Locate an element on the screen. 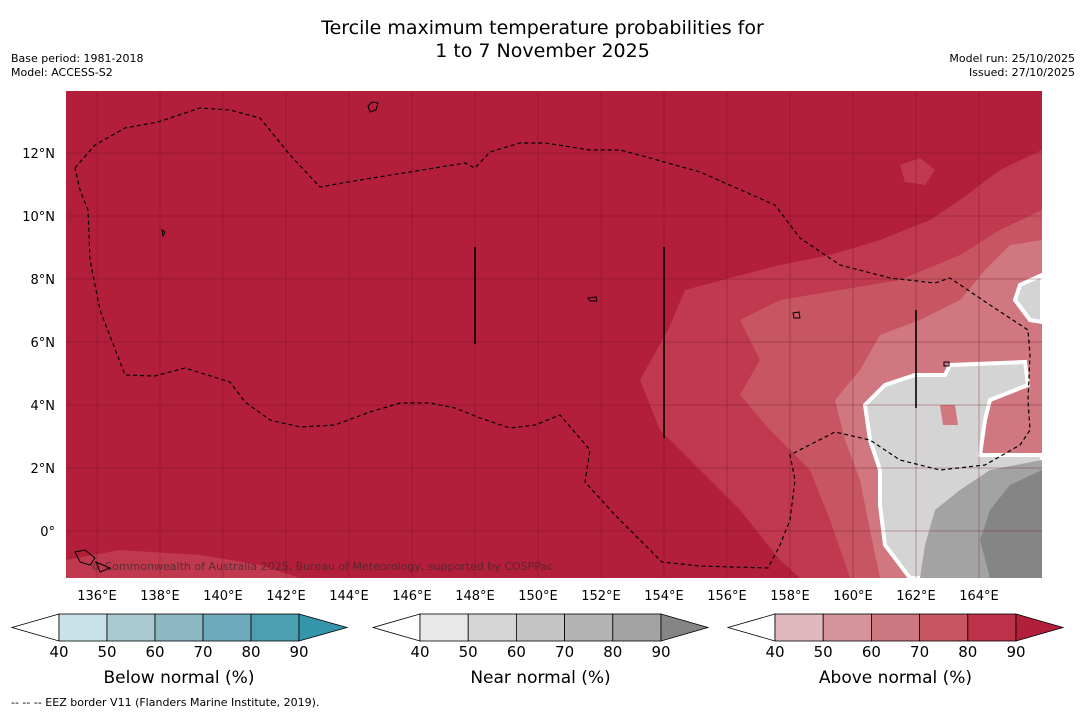 The height and width of the screenshot is (713, 1085). x-tick-label: 164°E is located at coordinates (979, 596).